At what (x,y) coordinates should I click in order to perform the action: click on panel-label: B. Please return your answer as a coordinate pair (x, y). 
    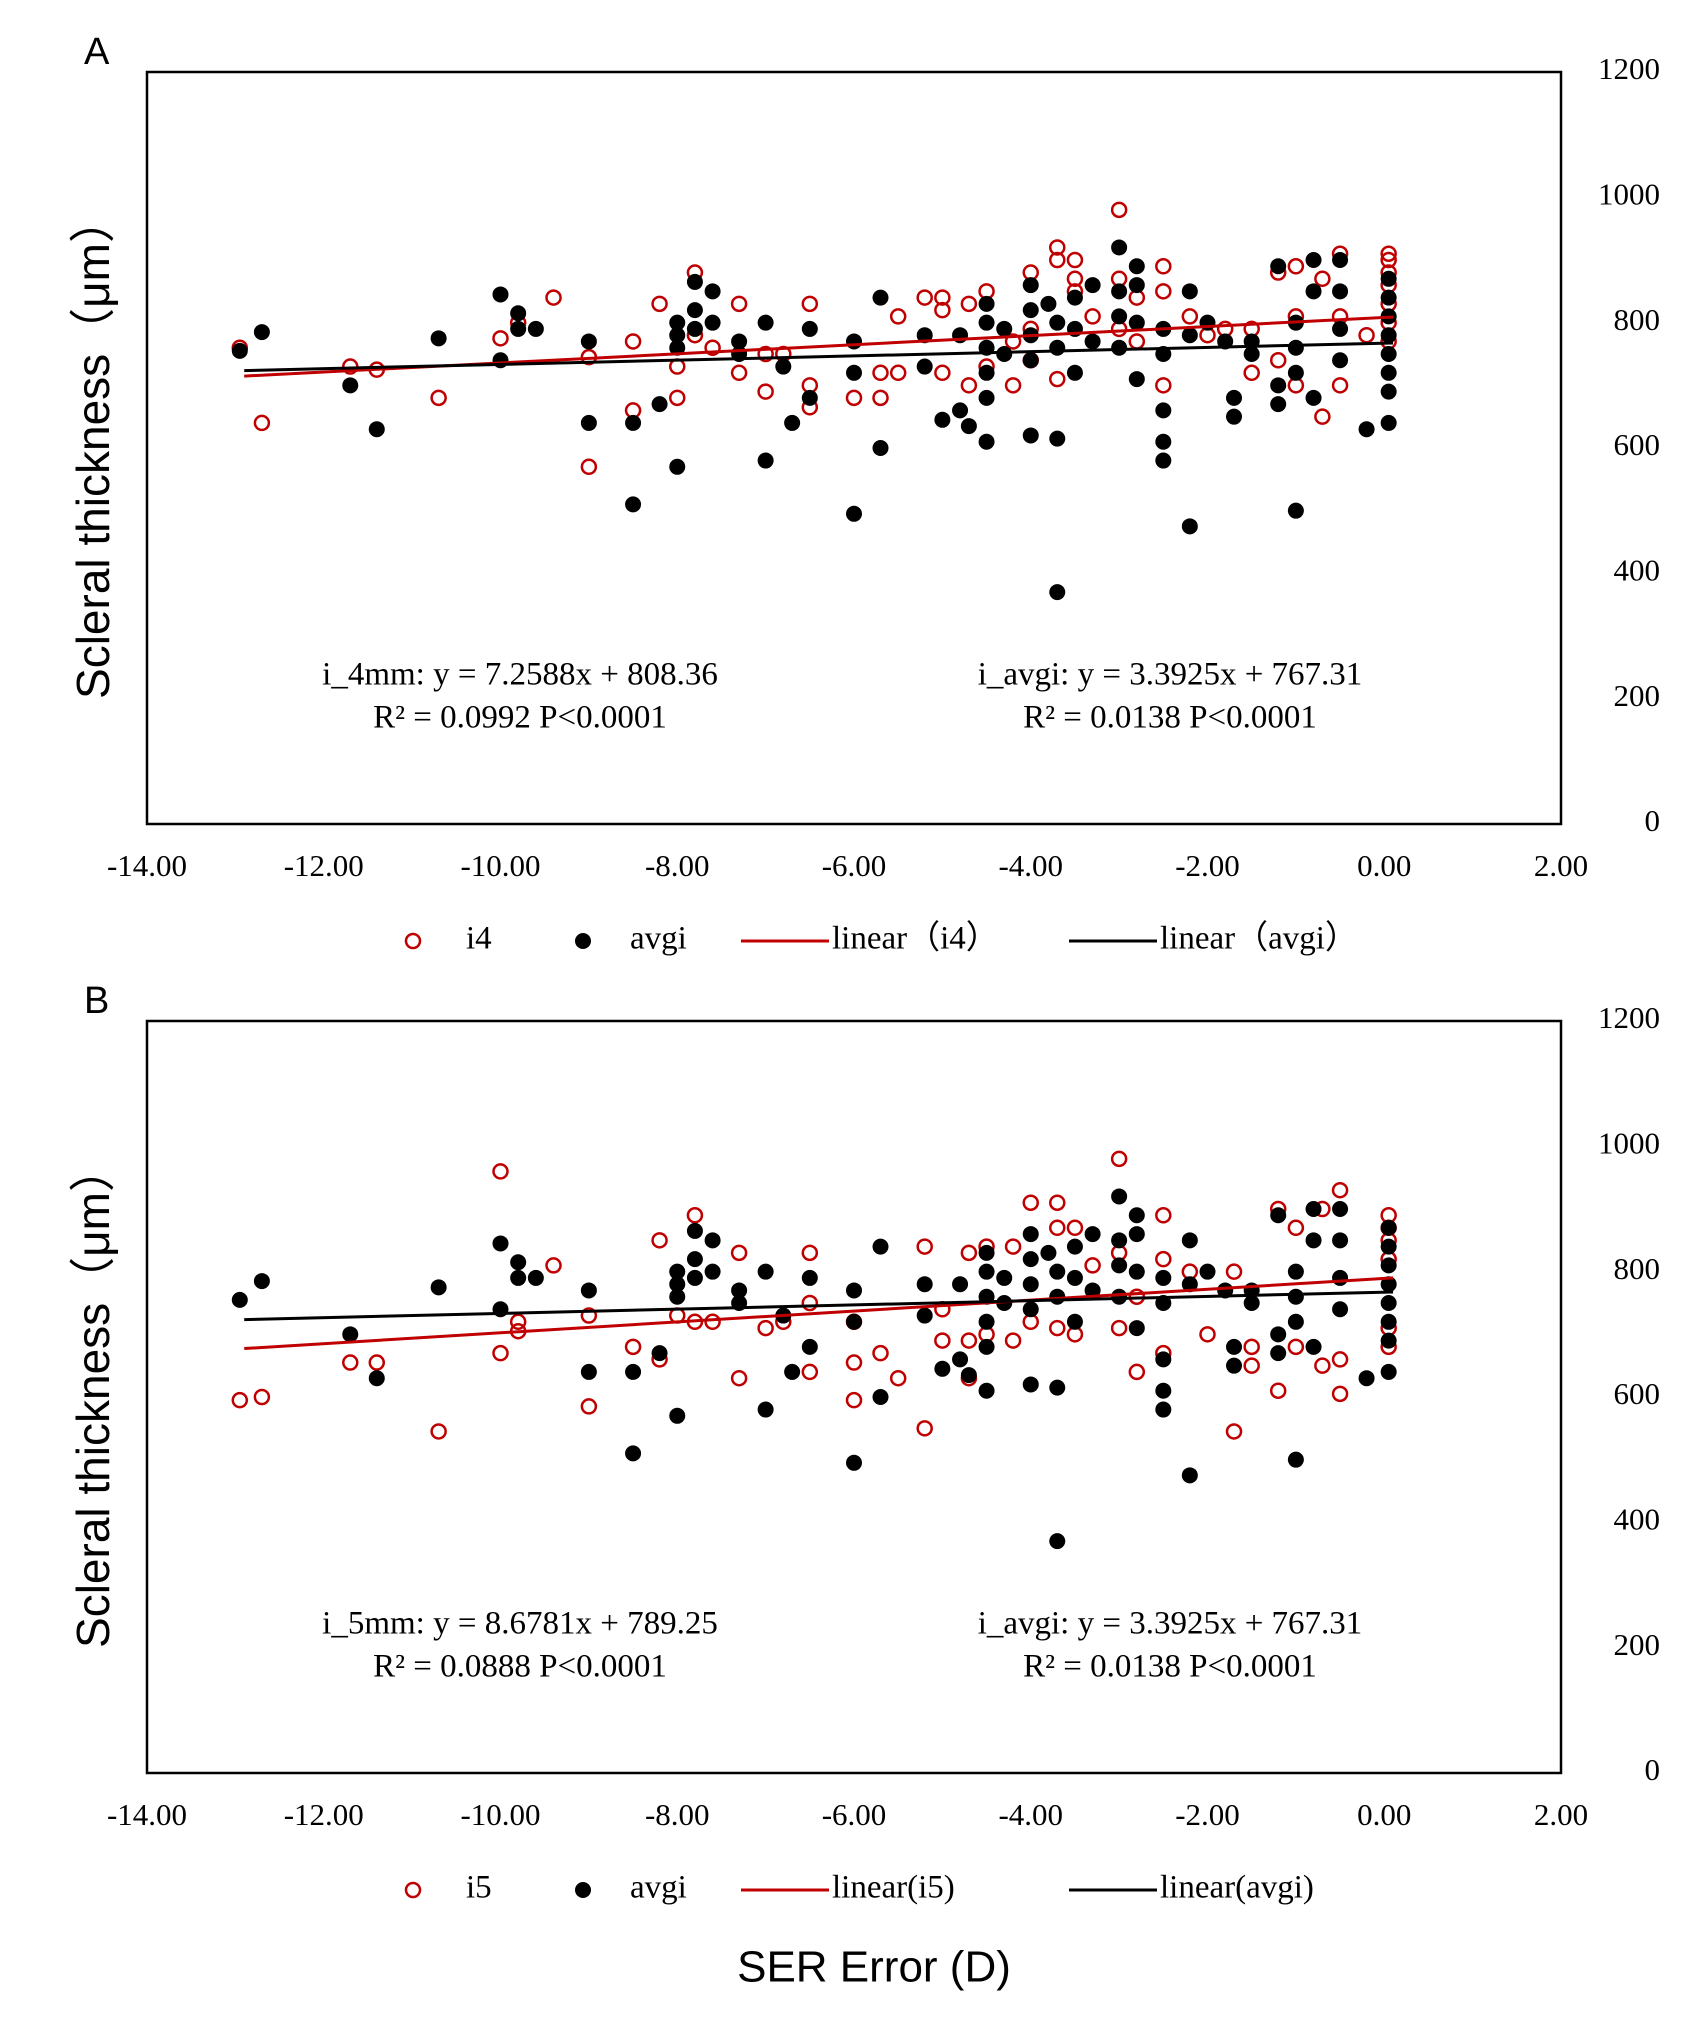
    Looking at the image, I should click on (96, 1001).